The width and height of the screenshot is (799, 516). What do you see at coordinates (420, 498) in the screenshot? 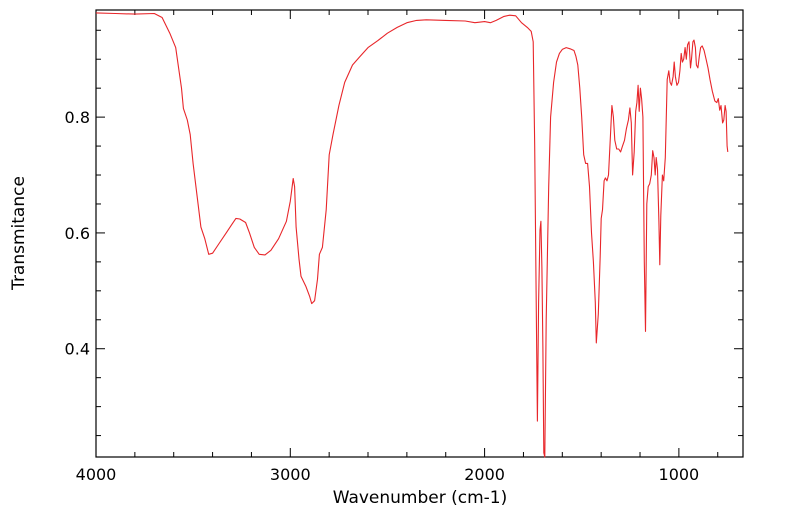
I see `x-axis-title: Wavenumber (cm-1)` at bounding box center [420, 498].